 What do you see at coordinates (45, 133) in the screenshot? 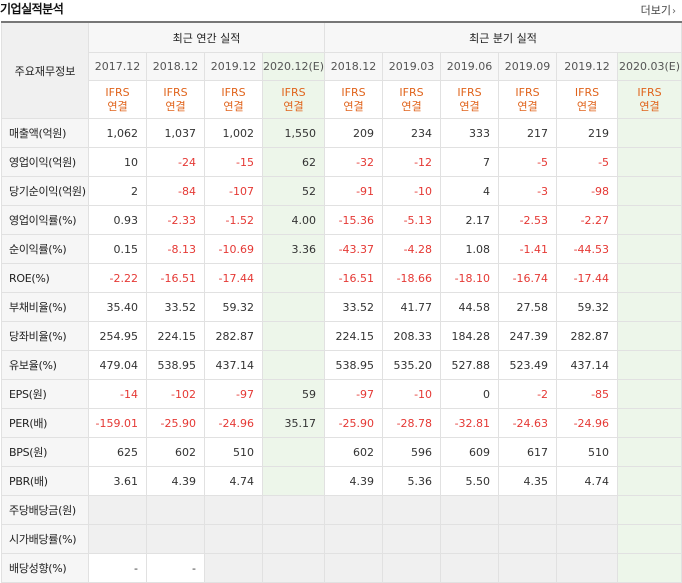
I see `row-label: 매출액(억원)` at bounding box center [45, 133].